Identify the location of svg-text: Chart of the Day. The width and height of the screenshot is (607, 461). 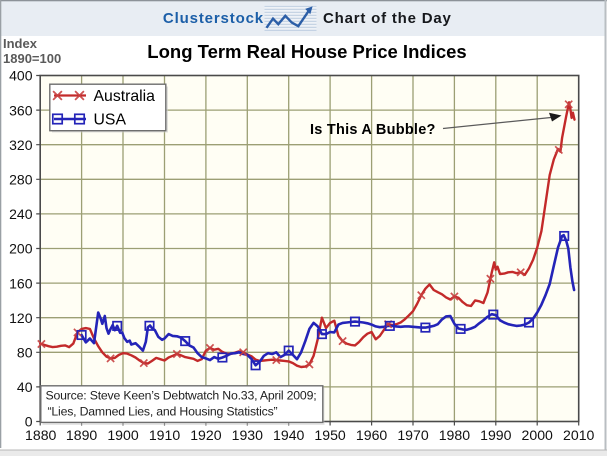
(387, 18).